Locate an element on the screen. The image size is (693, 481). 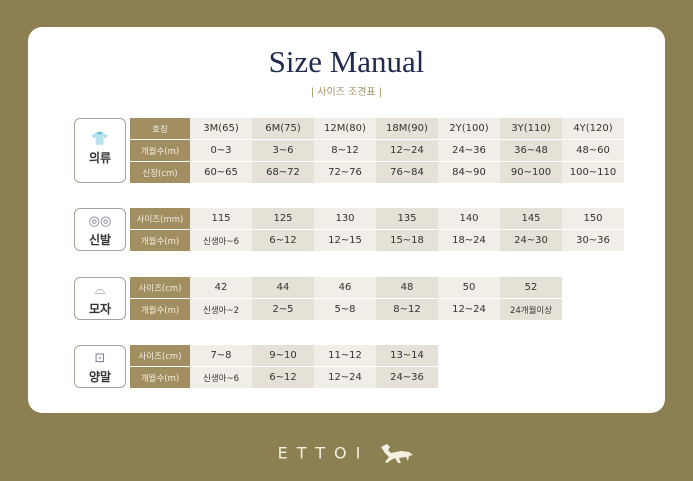
table-cell: 5~8 is located at coordinates (345, 309).